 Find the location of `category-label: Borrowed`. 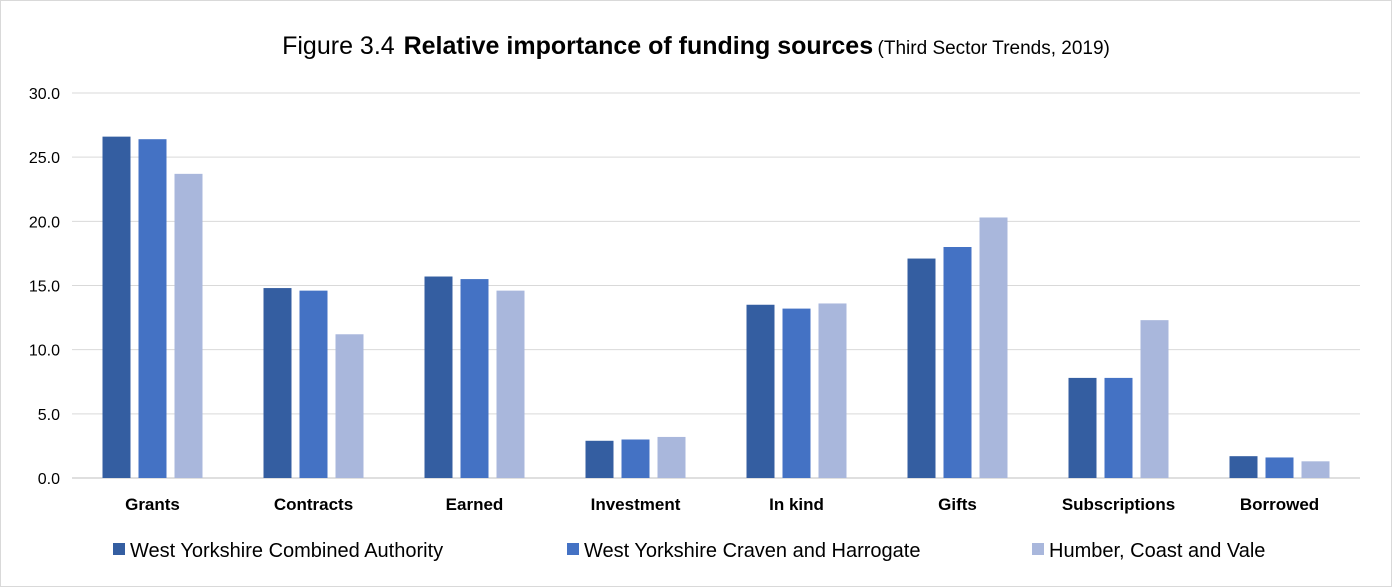

category-label: Borrowed is located at coordinates (1279, 504).